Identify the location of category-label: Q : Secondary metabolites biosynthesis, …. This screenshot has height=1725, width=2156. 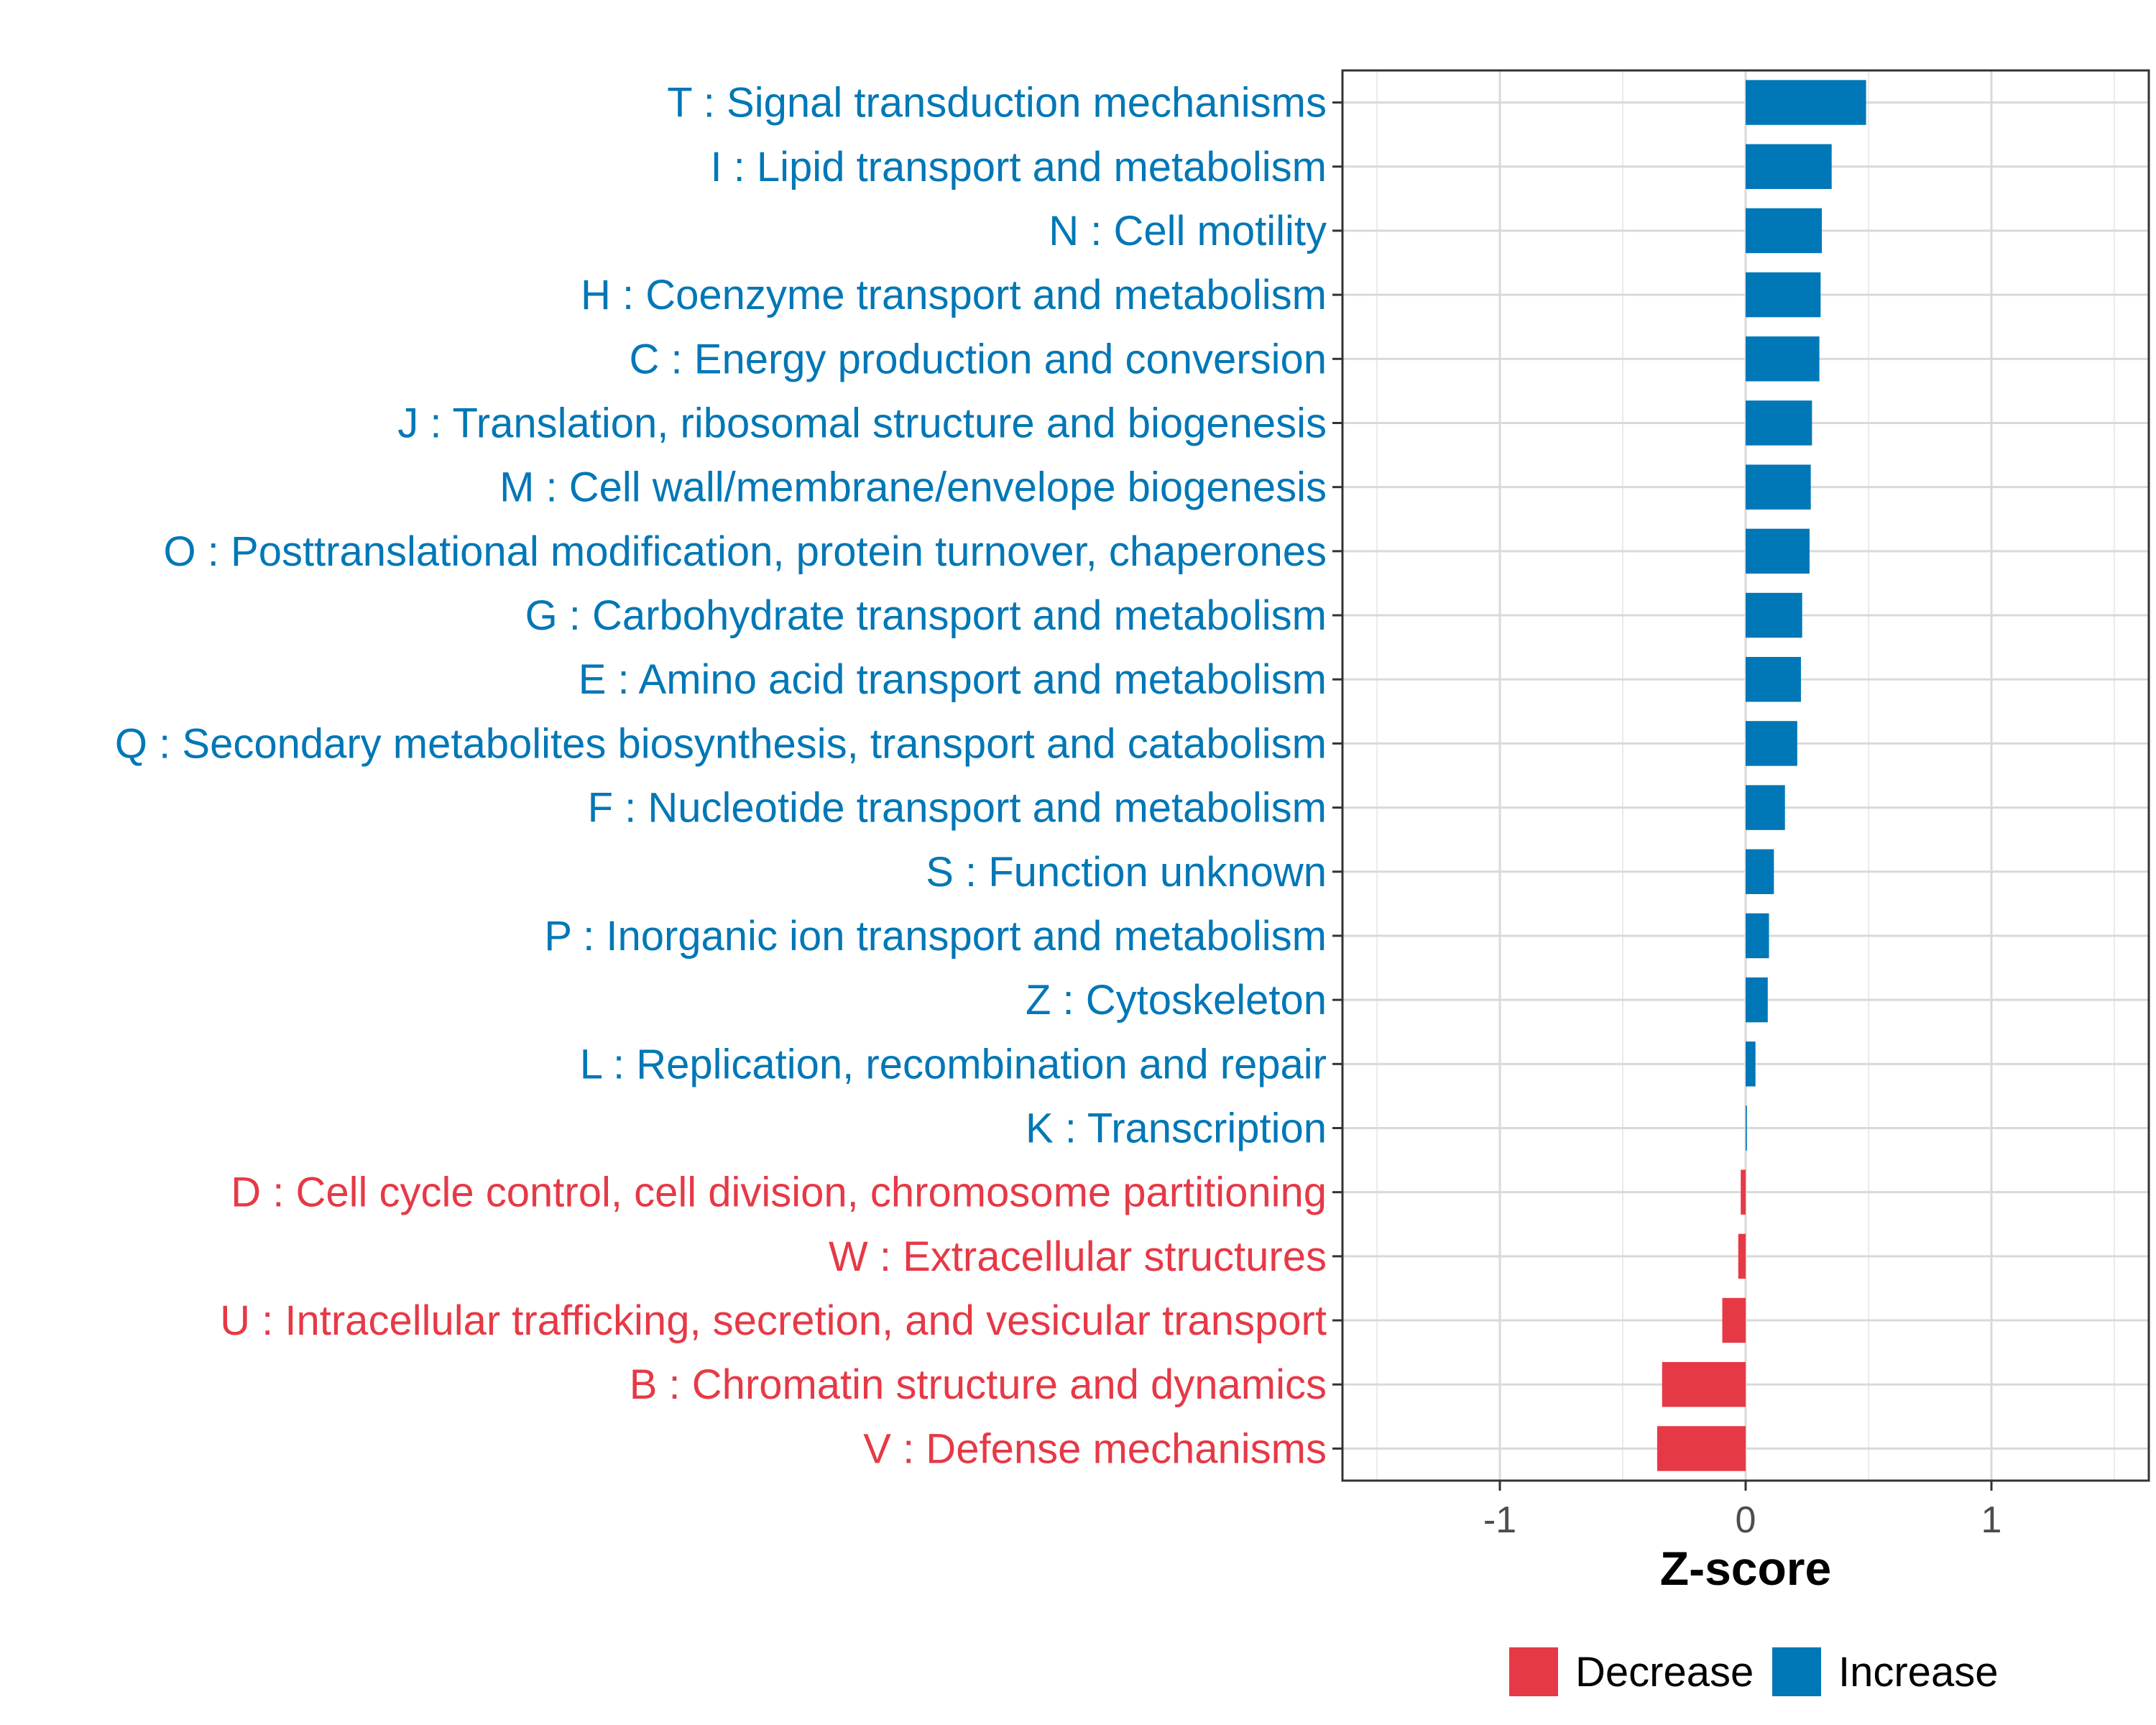
(721, 743).